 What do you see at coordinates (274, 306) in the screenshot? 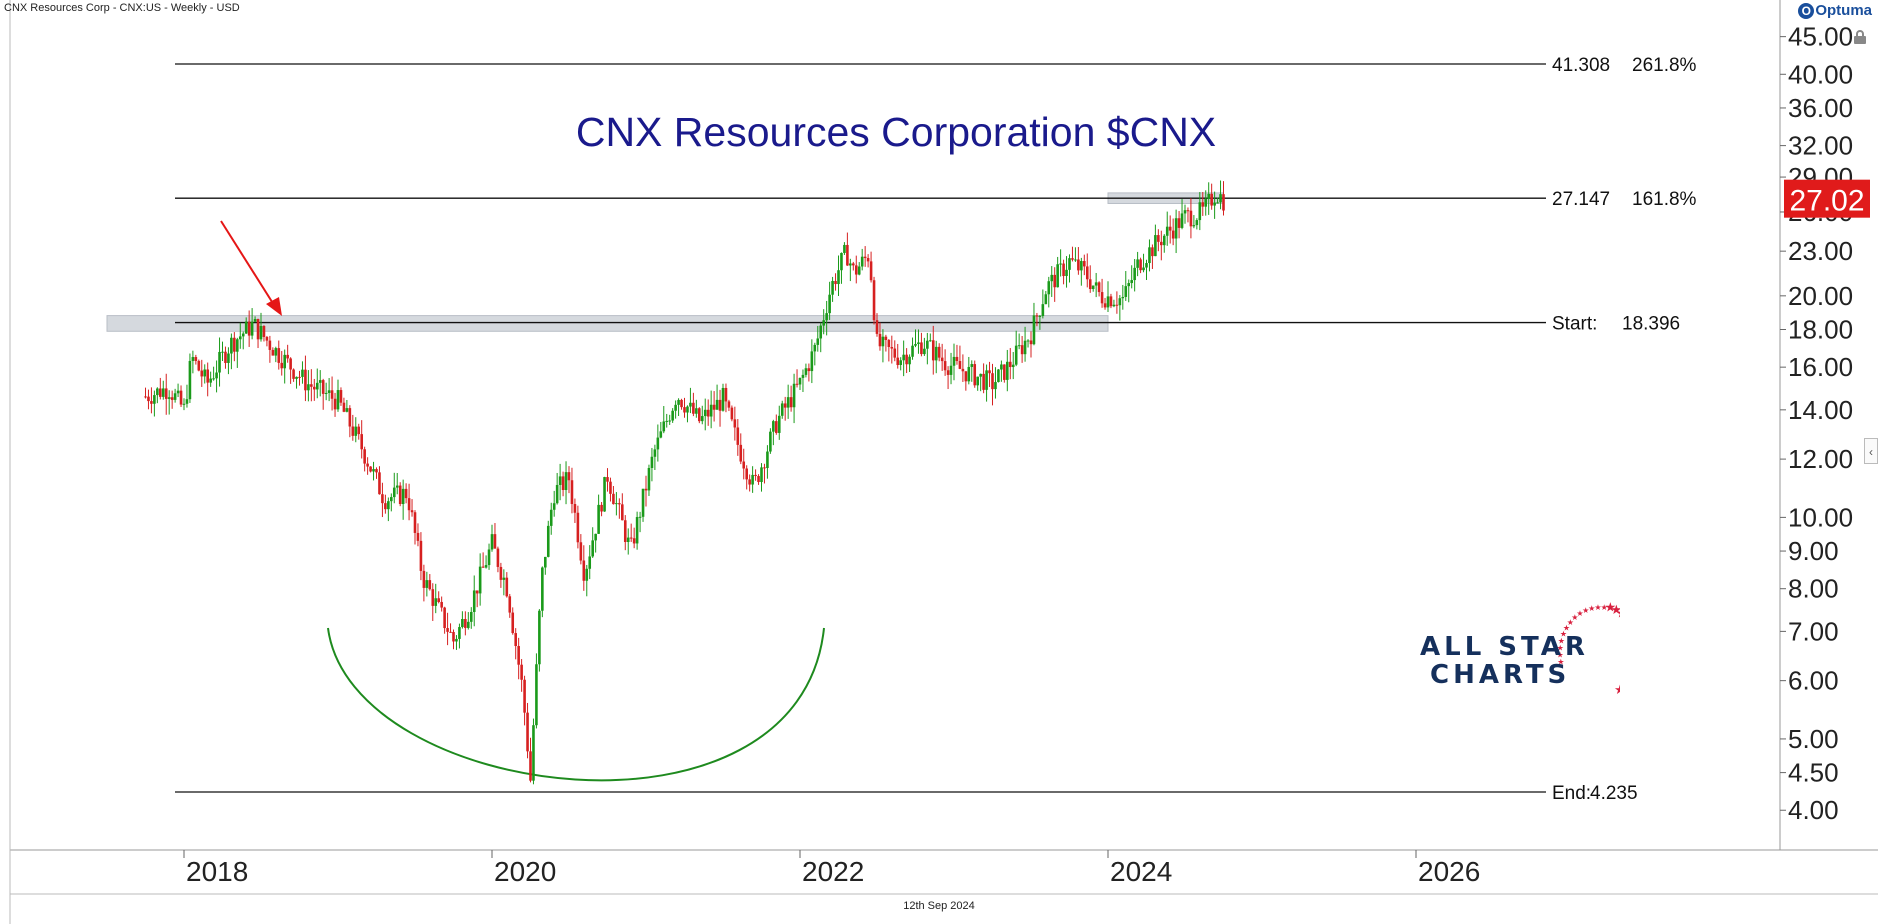
I see `arrow-head-icon` at bounding box center [274, 306].